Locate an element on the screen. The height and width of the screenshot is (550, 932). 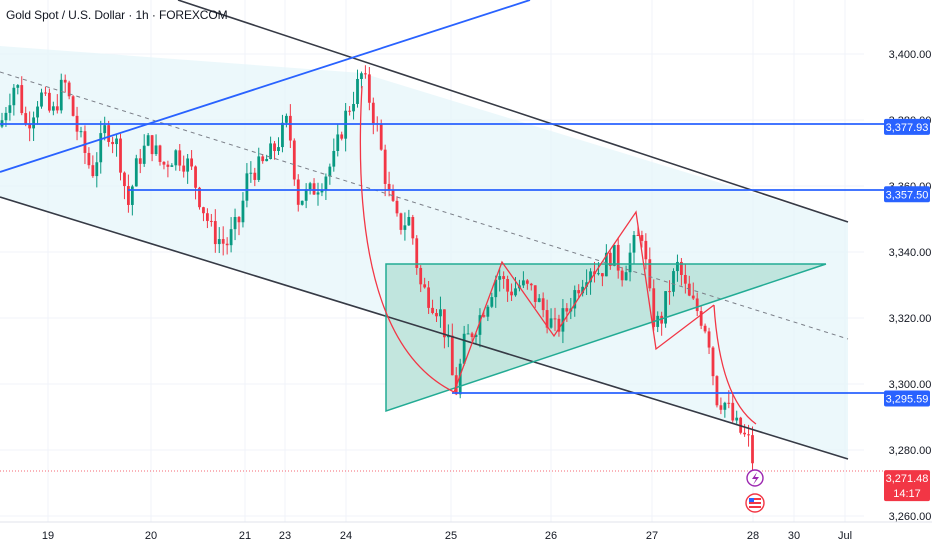
x-tick-label: 27 is located at coordinates (652, 536).